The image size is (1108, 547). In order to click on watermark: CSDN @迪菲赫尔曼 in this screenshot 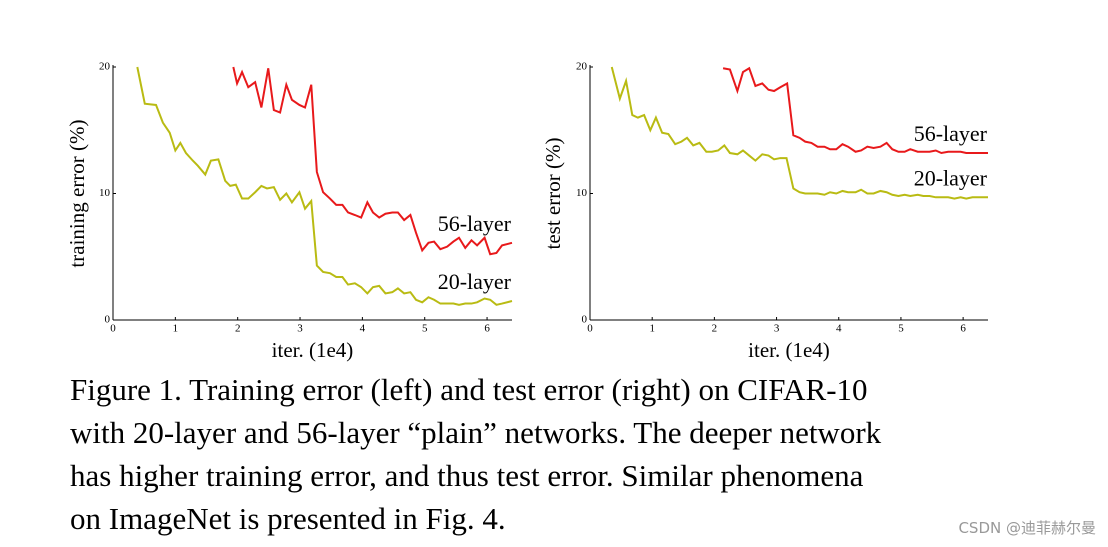, I will do `click(1027, 528)`.